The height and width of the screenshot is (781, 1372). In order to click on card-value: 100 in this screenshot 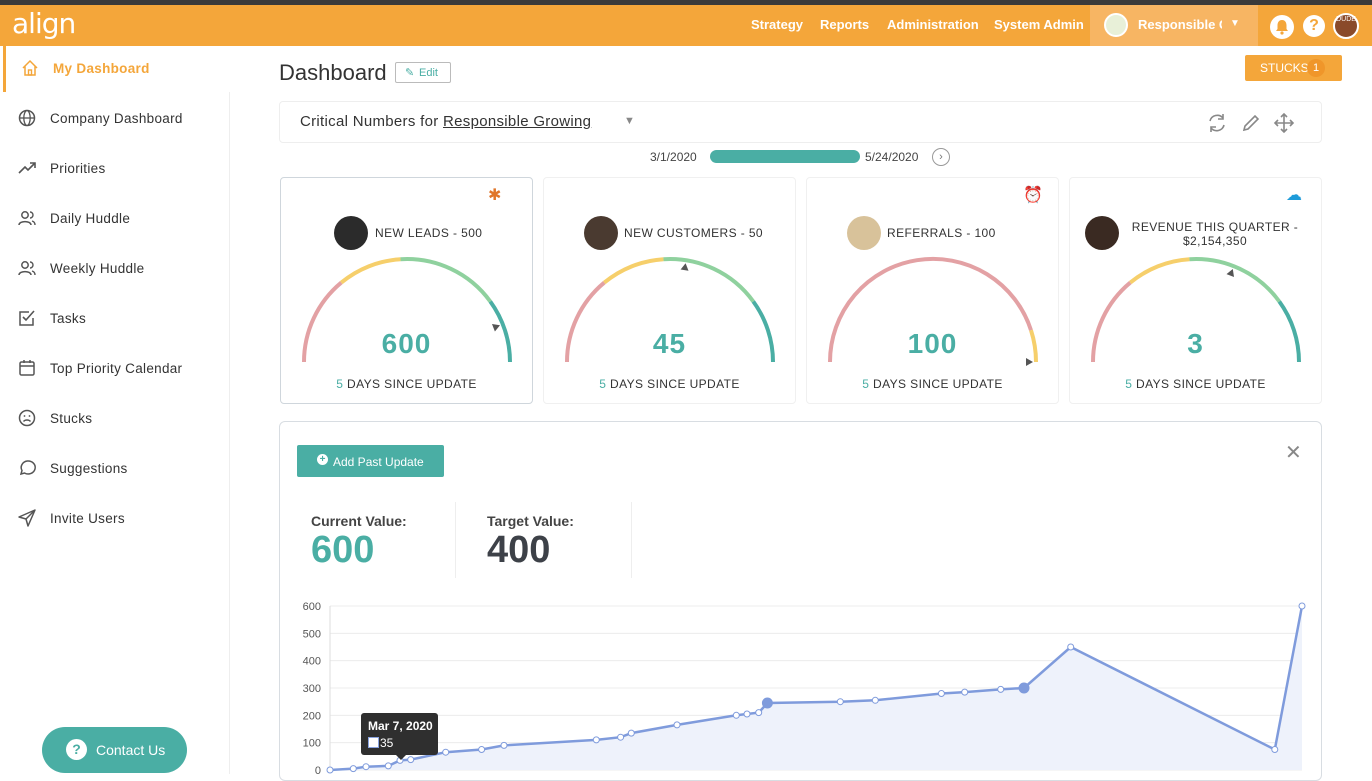, I will do `click(932, 343)`.